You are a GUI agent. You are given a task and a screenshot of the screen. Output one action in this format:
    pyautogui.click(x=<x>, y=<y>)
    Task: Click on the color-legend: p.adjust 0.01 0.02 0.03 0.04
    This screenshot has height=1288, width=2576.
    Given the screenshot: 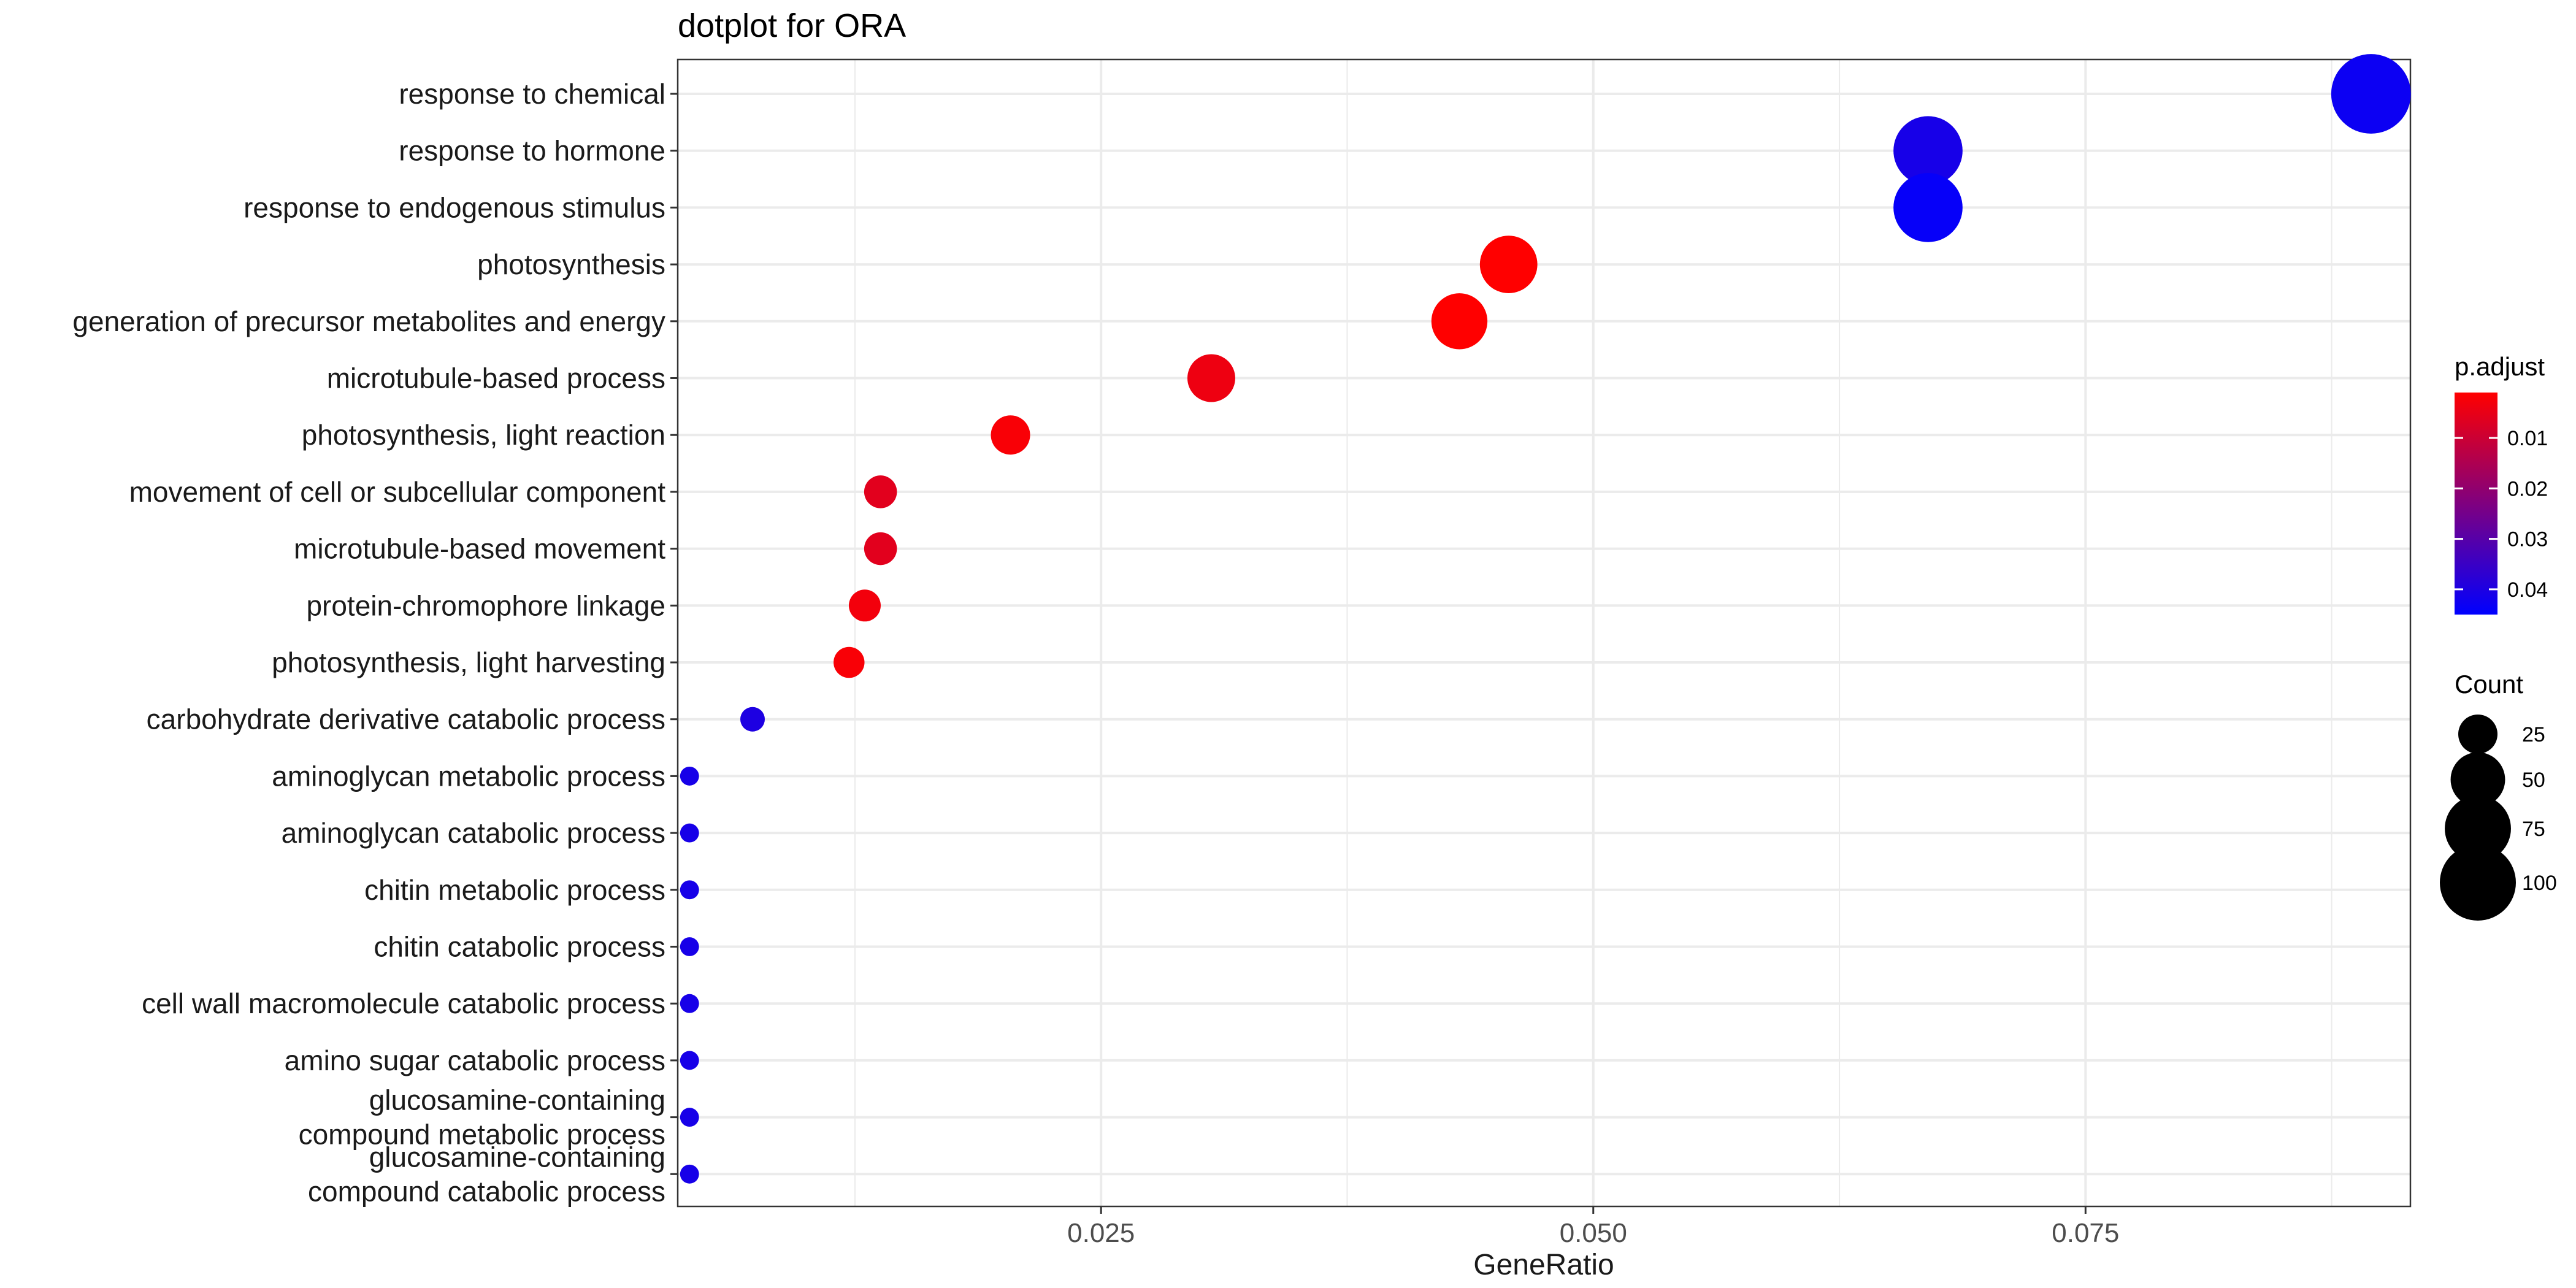 What is the action you would take?
    pyautogui.click(x=2501, y=483)
    